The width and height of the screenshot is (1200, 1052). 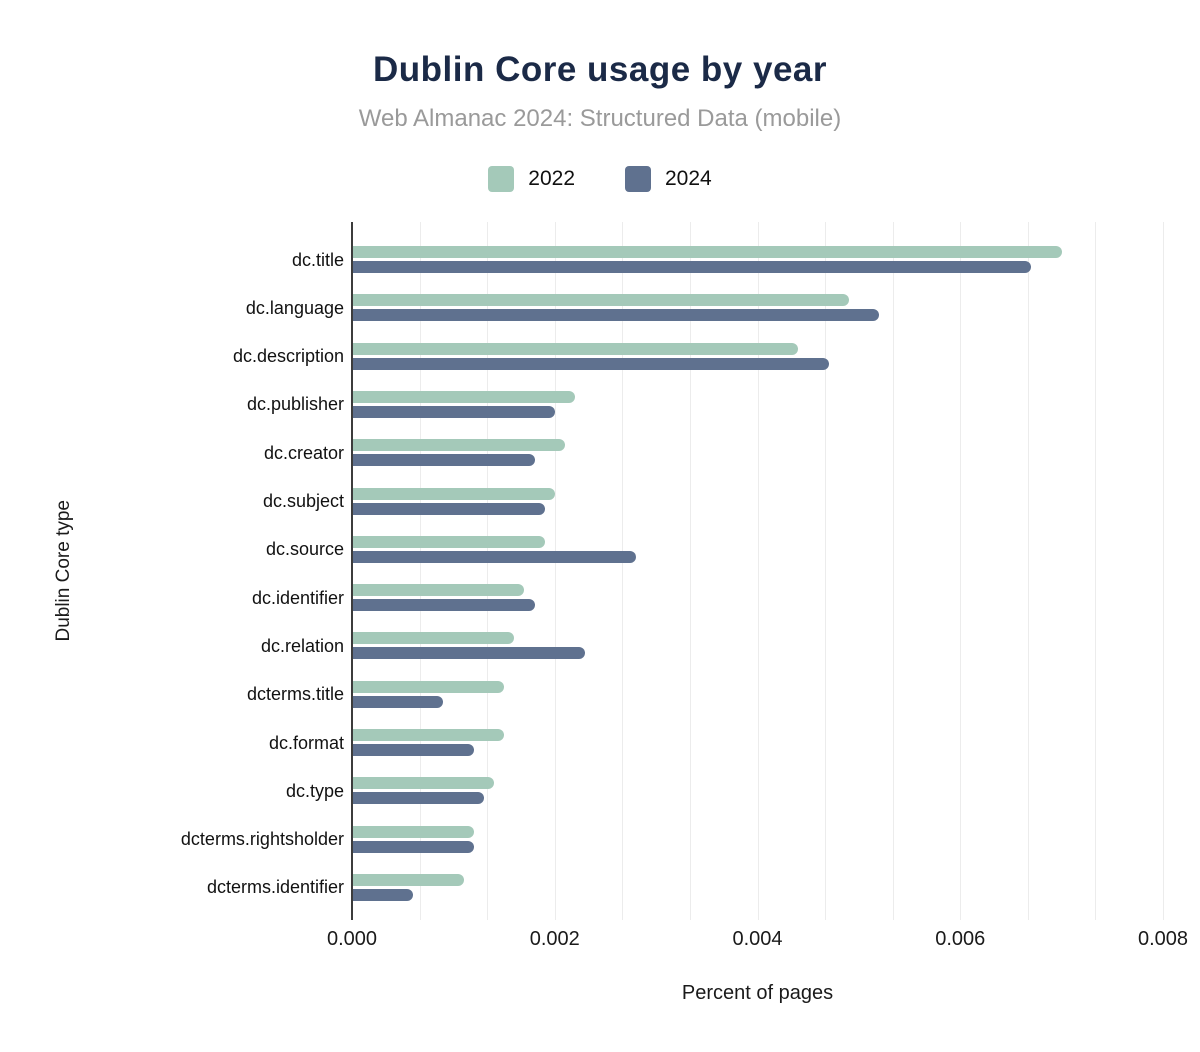 I want to click on legend-label-2024: 2024, so click(x=688, y=178).